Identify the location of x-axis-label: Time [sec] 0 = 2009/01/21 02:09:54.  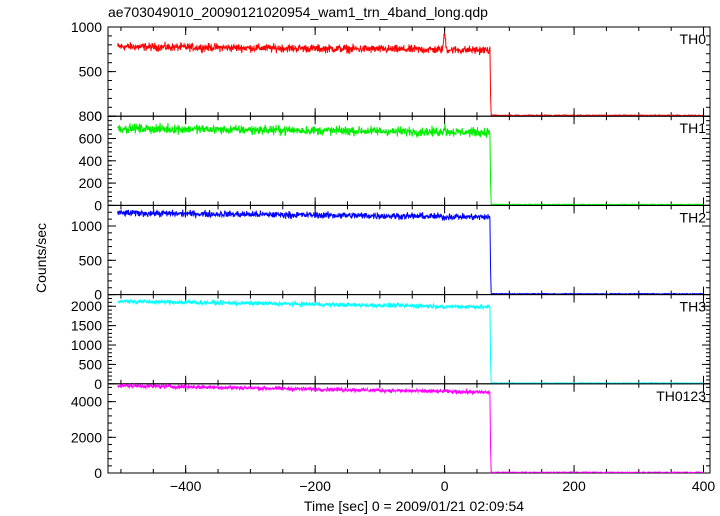
(414, 506).